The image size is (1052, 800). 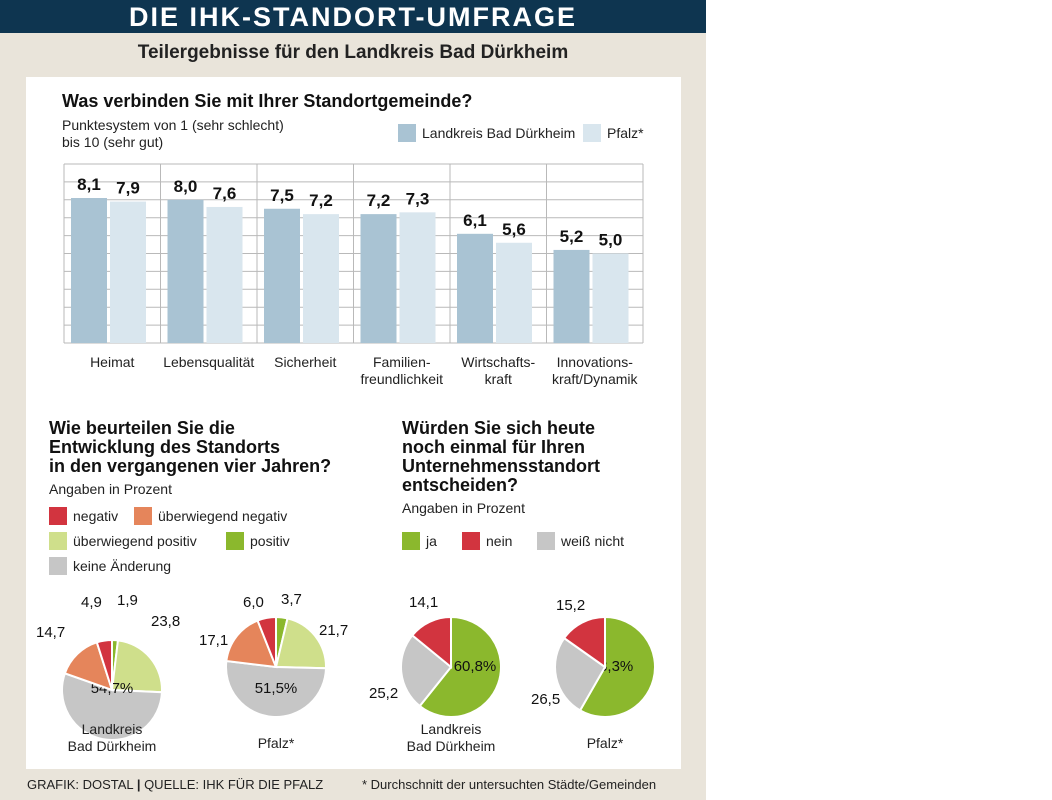 What do you see at coordinates (305, 362) in the screenshot?
I see `category-label: Sicherheit` at bounding box center [305, 362].